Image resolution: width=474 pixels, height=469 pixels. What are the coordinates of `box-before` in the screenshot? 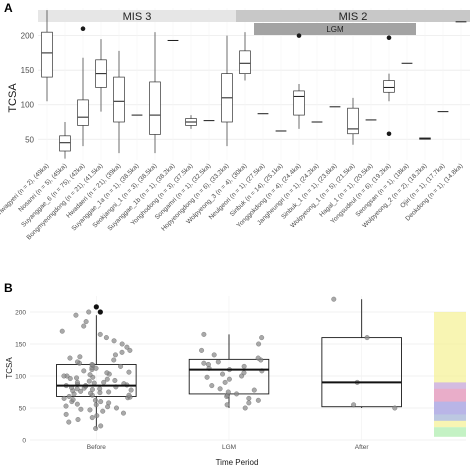 It's located at (96, 367).